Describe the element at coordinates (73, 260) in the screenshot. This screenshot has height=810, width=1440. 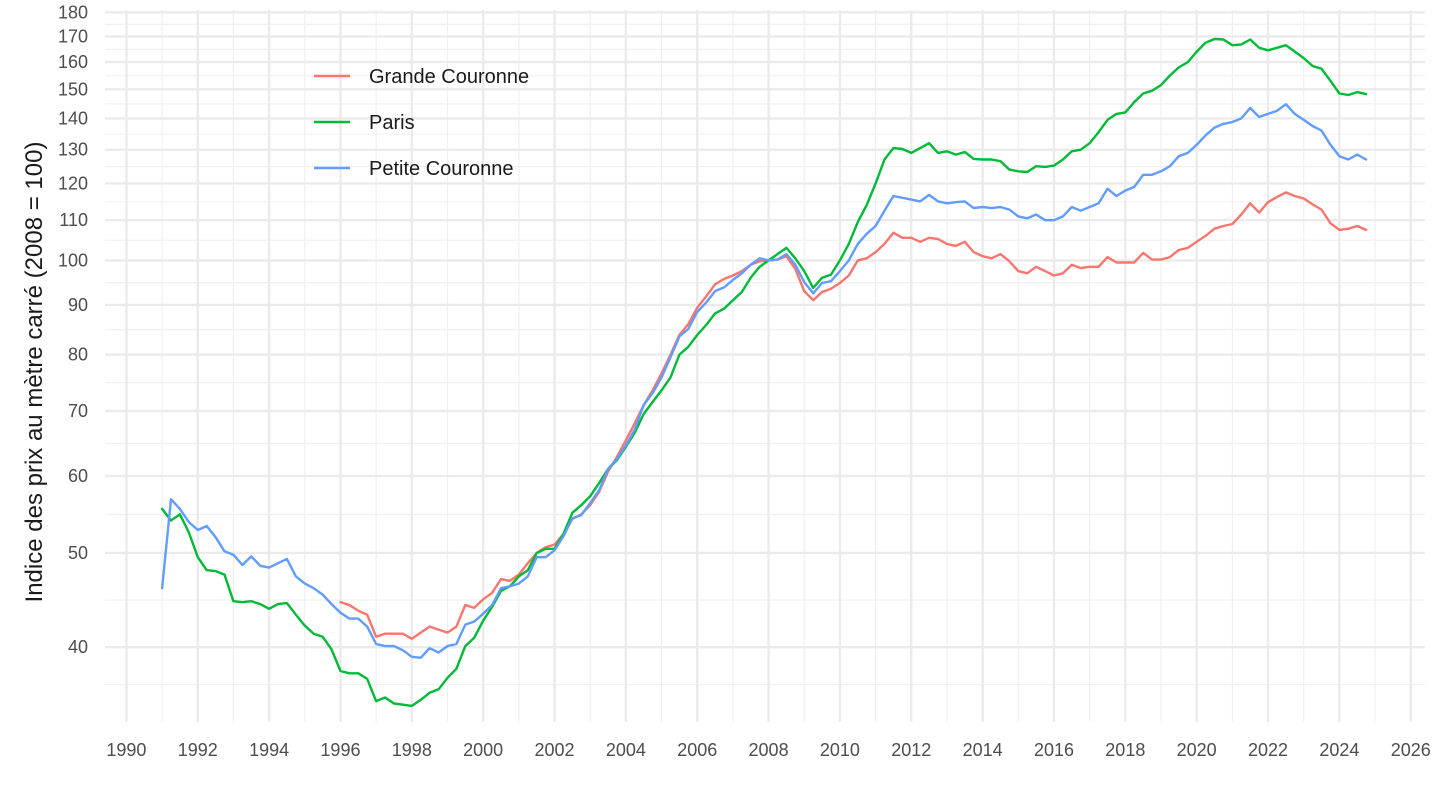
I see `y-tick-label: 100` at that location.